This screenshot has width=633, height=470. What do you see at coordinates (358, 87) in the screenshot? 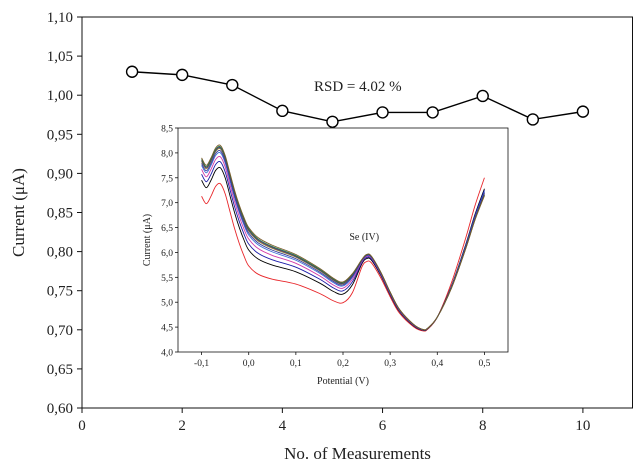
I see `rsd-annotation: RSD = 4.02 %` at bounding box center [358, 87].